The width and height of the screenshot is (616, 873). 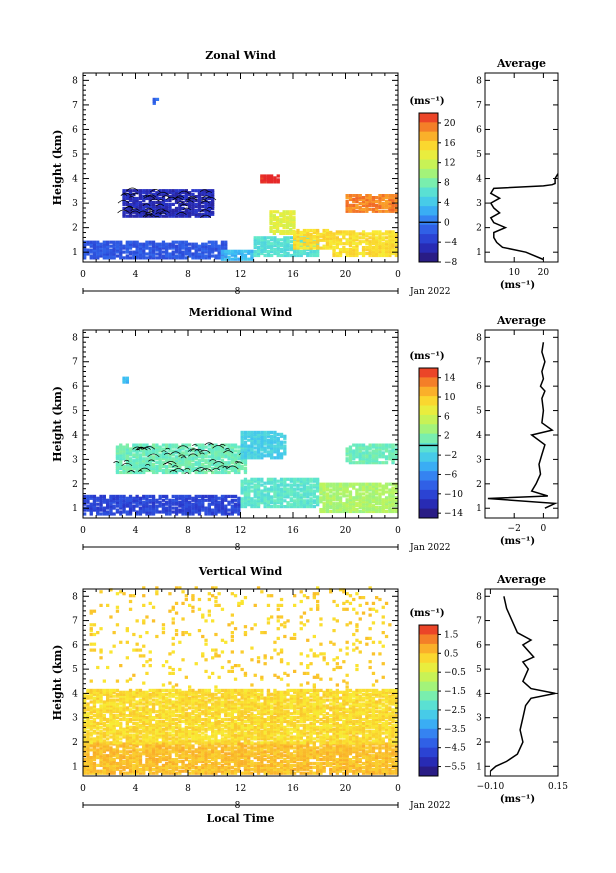 What do you see at coordinates (75, 387) in the screenshot?
I see `y-tick-label: 6` at bounding box center [75, 387].